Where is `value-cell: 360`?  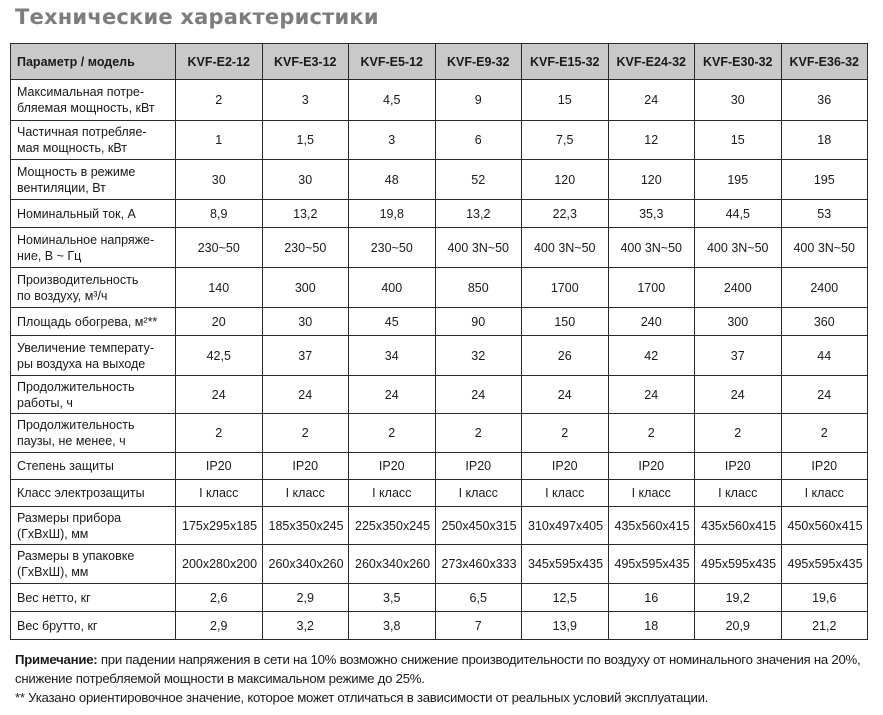 value-cell: 360 is located at coordinates (824, 321).